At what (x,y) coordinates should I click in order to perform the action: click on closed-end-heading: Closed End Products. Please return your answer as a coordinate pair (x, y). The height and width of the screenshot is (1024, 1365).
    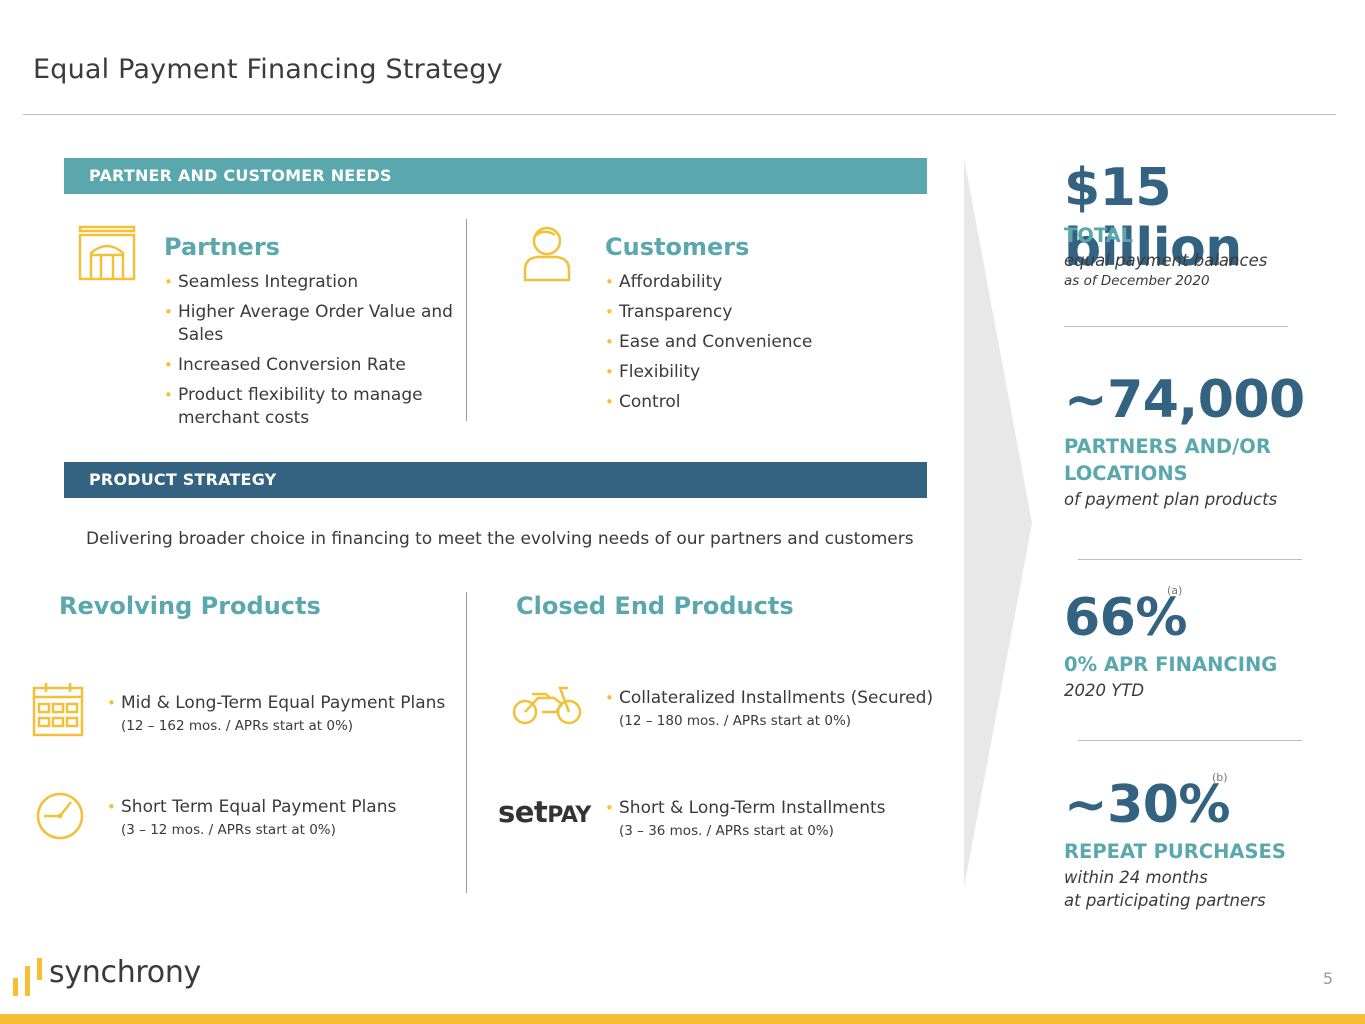
    Looking at the image, I should click on (655, 606).